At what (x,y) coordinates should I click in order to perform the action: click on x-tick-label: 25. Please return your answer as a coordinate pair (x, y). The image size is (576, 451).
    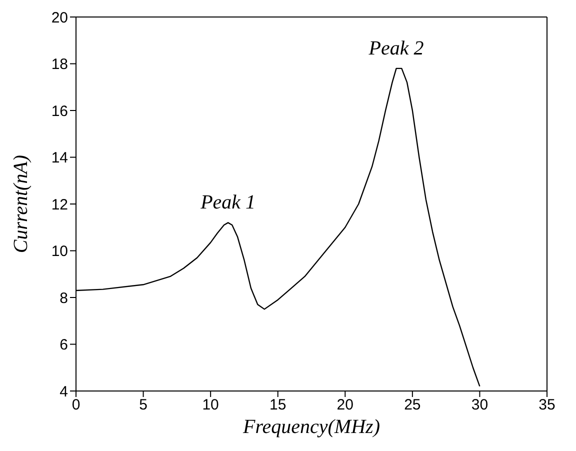
    Looking at the image, I should click on (412, 405).